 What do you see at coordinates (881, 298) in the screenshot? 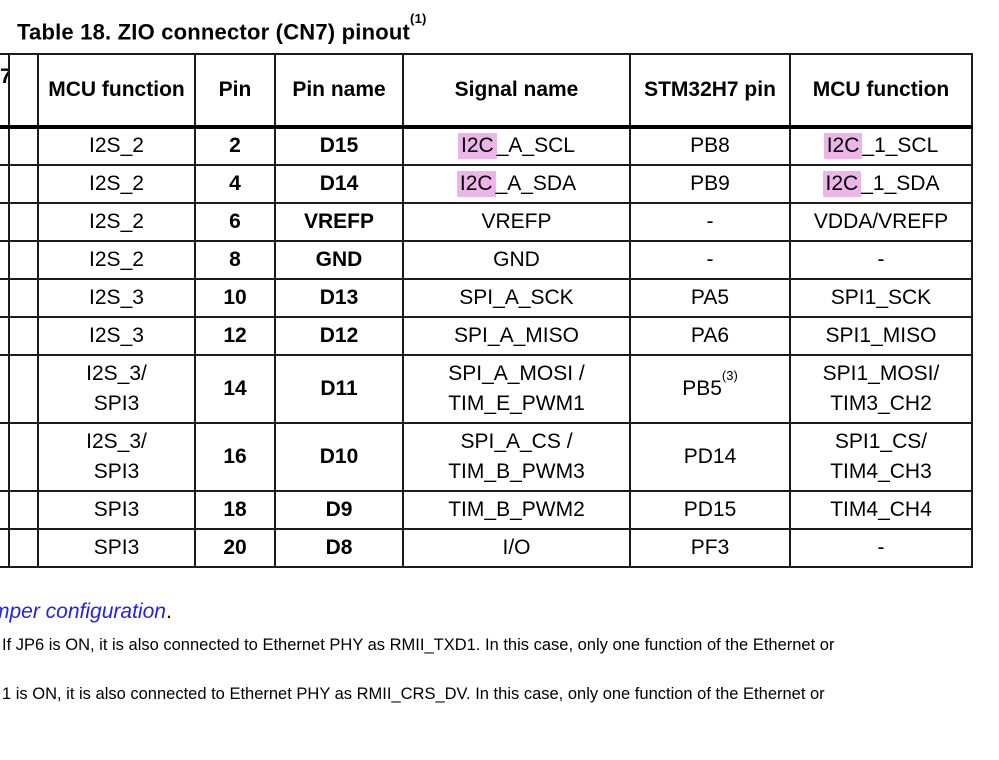
I see `cell-mcu-right: SPI1_SCK` at bounding box center [881, 298].